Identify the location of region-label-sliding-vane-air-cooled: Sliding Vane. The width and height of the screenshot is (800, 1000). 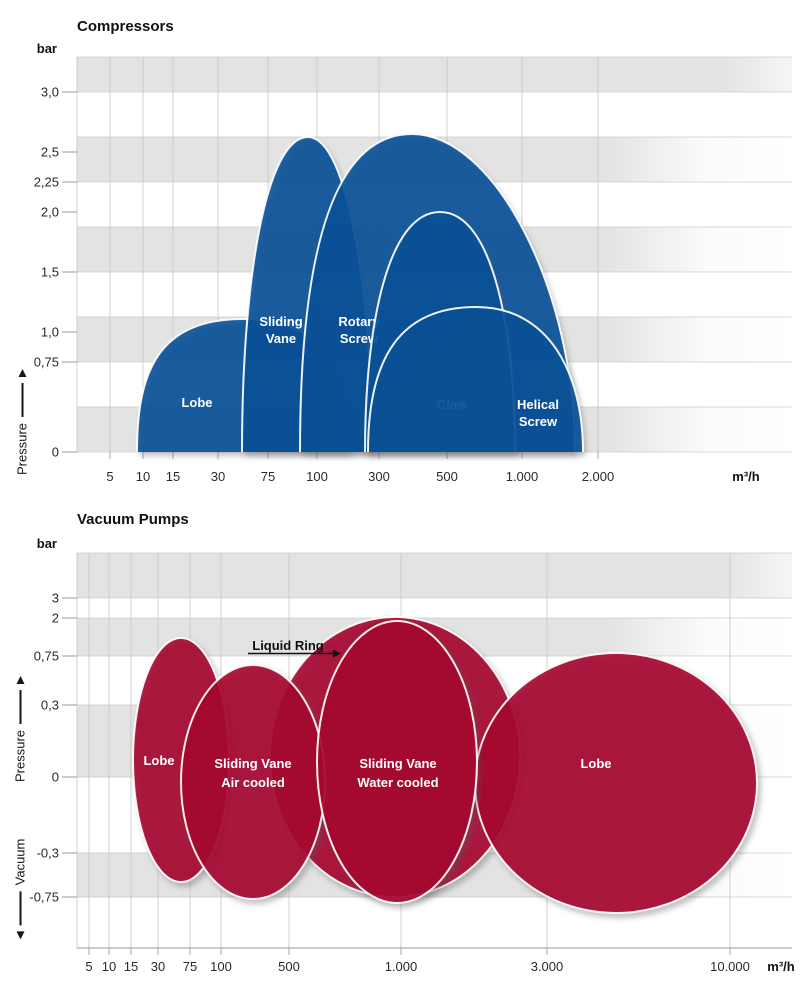
(252, 763).